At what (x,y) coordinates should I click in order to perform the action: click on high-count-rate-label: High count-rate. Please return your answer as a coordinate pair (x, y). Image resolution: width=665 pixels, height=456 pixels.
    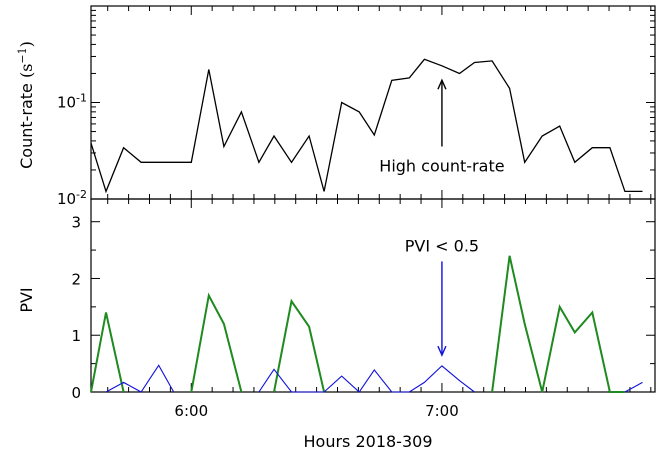
    Looking at the image, I should click on (441, 165).